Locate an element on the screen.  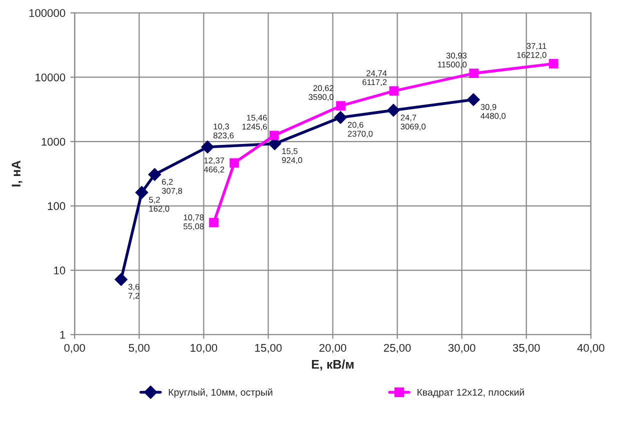
data-label: 6,2 307,8 is located at coordinates (172, 186).